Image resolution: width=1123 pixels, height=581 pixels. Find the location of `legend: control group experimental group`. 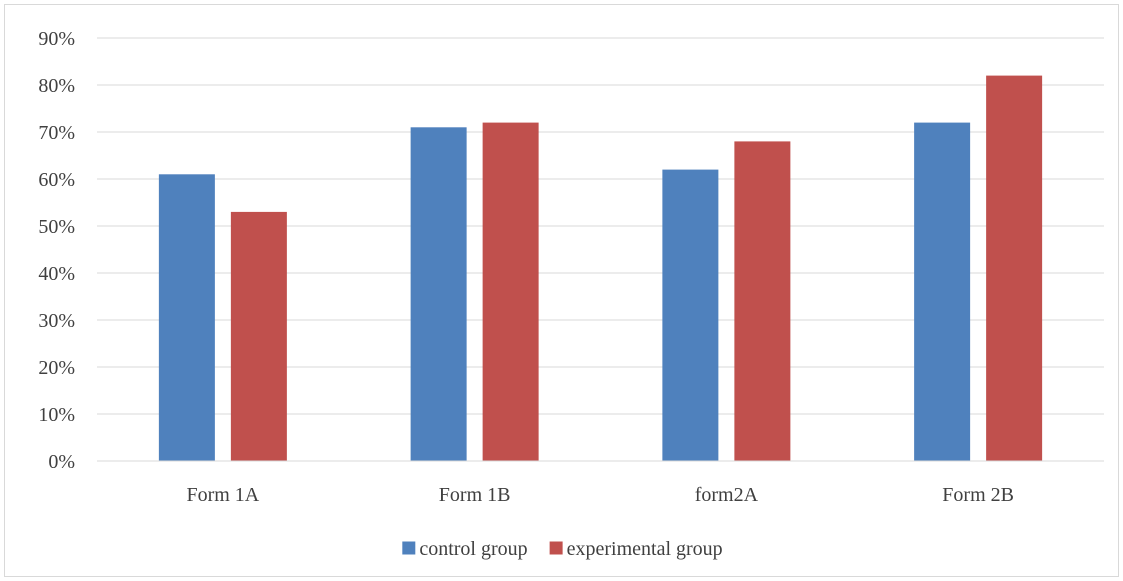

legend: control group experimental group is located at coordinates (562, 549).